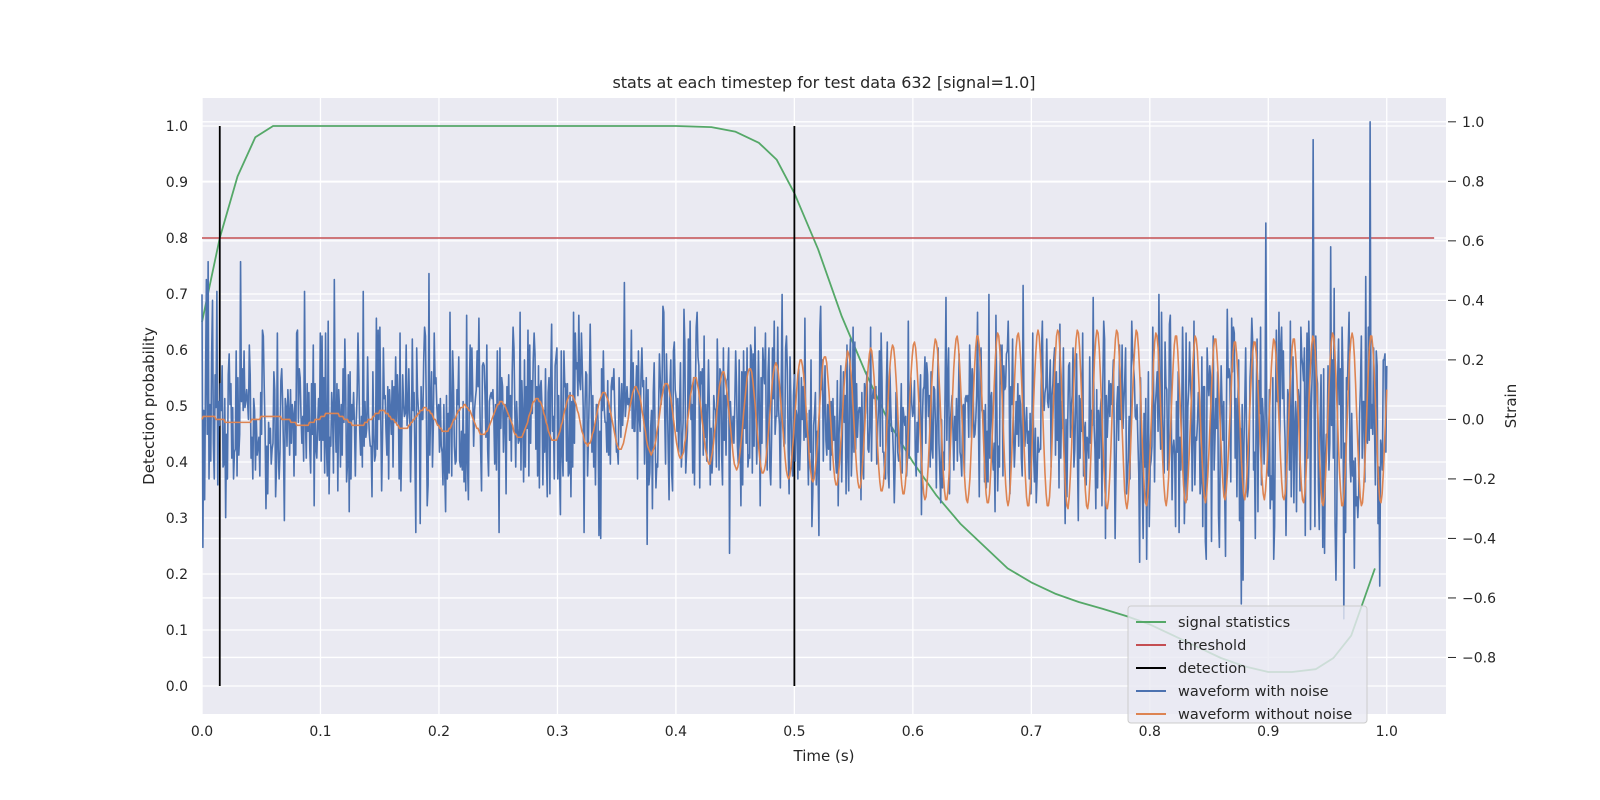 Image resolution: width=1600 pixels, height=800 pixels. I want to click on x-tick-label: 0.2, so click(439, 732).